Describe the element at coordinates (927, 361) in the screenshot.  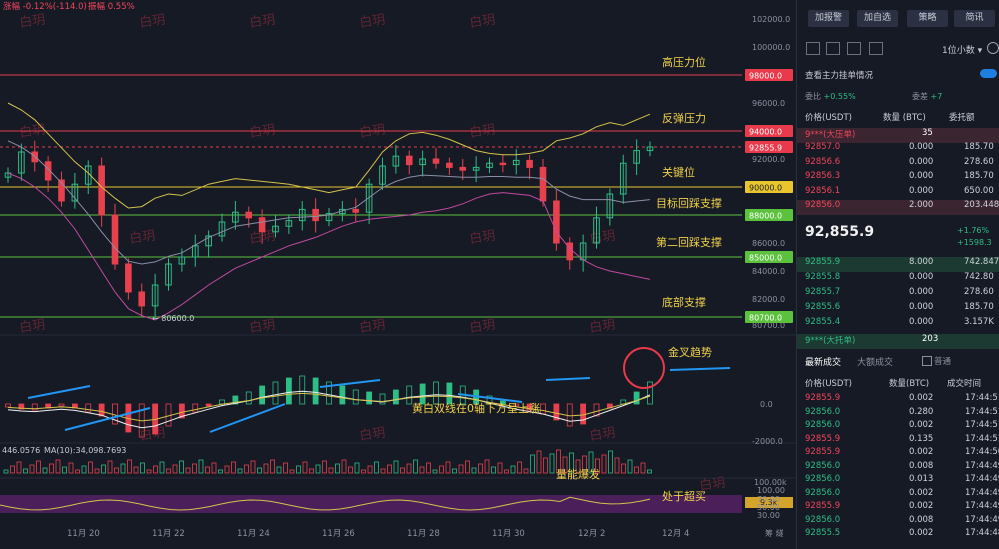
I see `normal-checkbox` at that location.